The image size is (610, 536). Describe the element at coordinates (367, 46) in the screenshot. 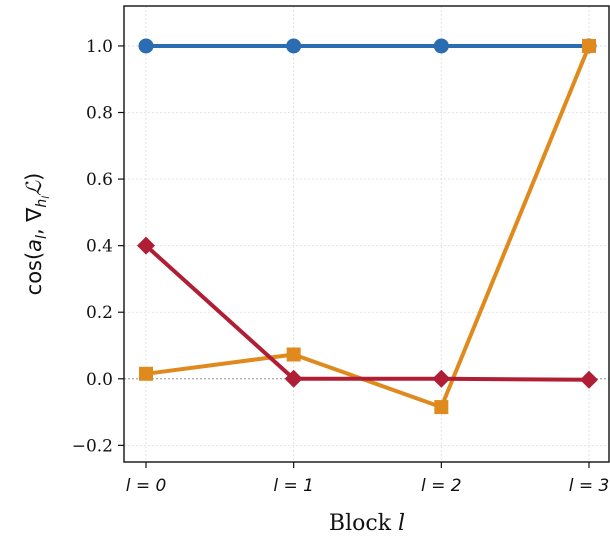

I see `series-circle` at that location.